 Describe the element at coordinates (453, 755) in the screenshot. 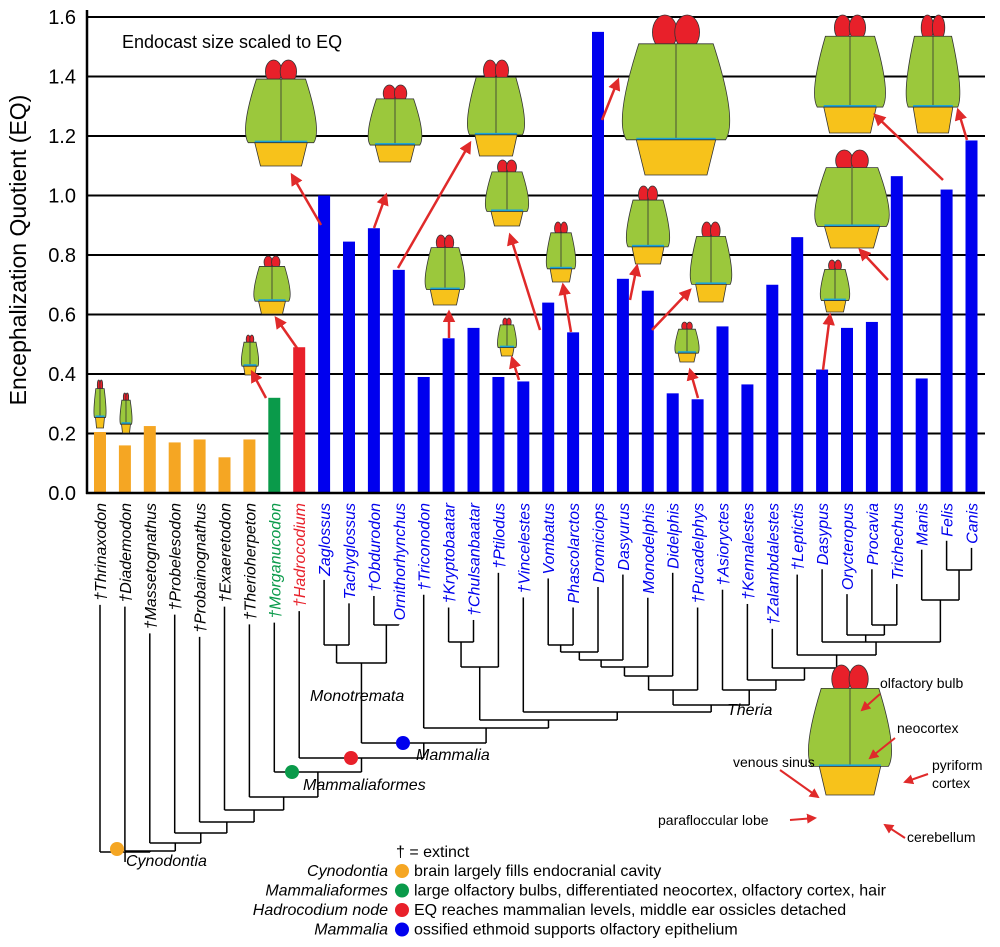

I see `clade-mammalia: Mammalia` at that location.